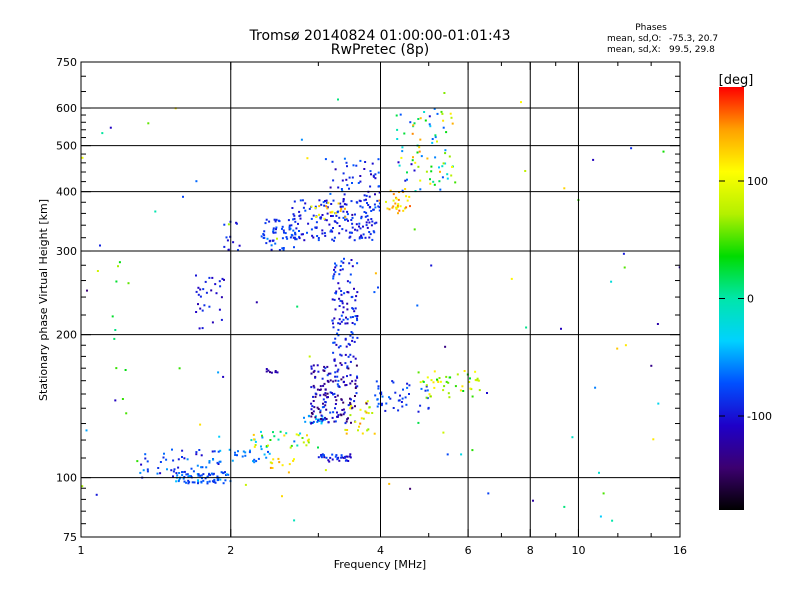 This screenshot has height=600, width=800. Describe the element at coordinates (380, 50) in the screenshot. I see `chart-subtitle: RwPretec (8p)` at that location.